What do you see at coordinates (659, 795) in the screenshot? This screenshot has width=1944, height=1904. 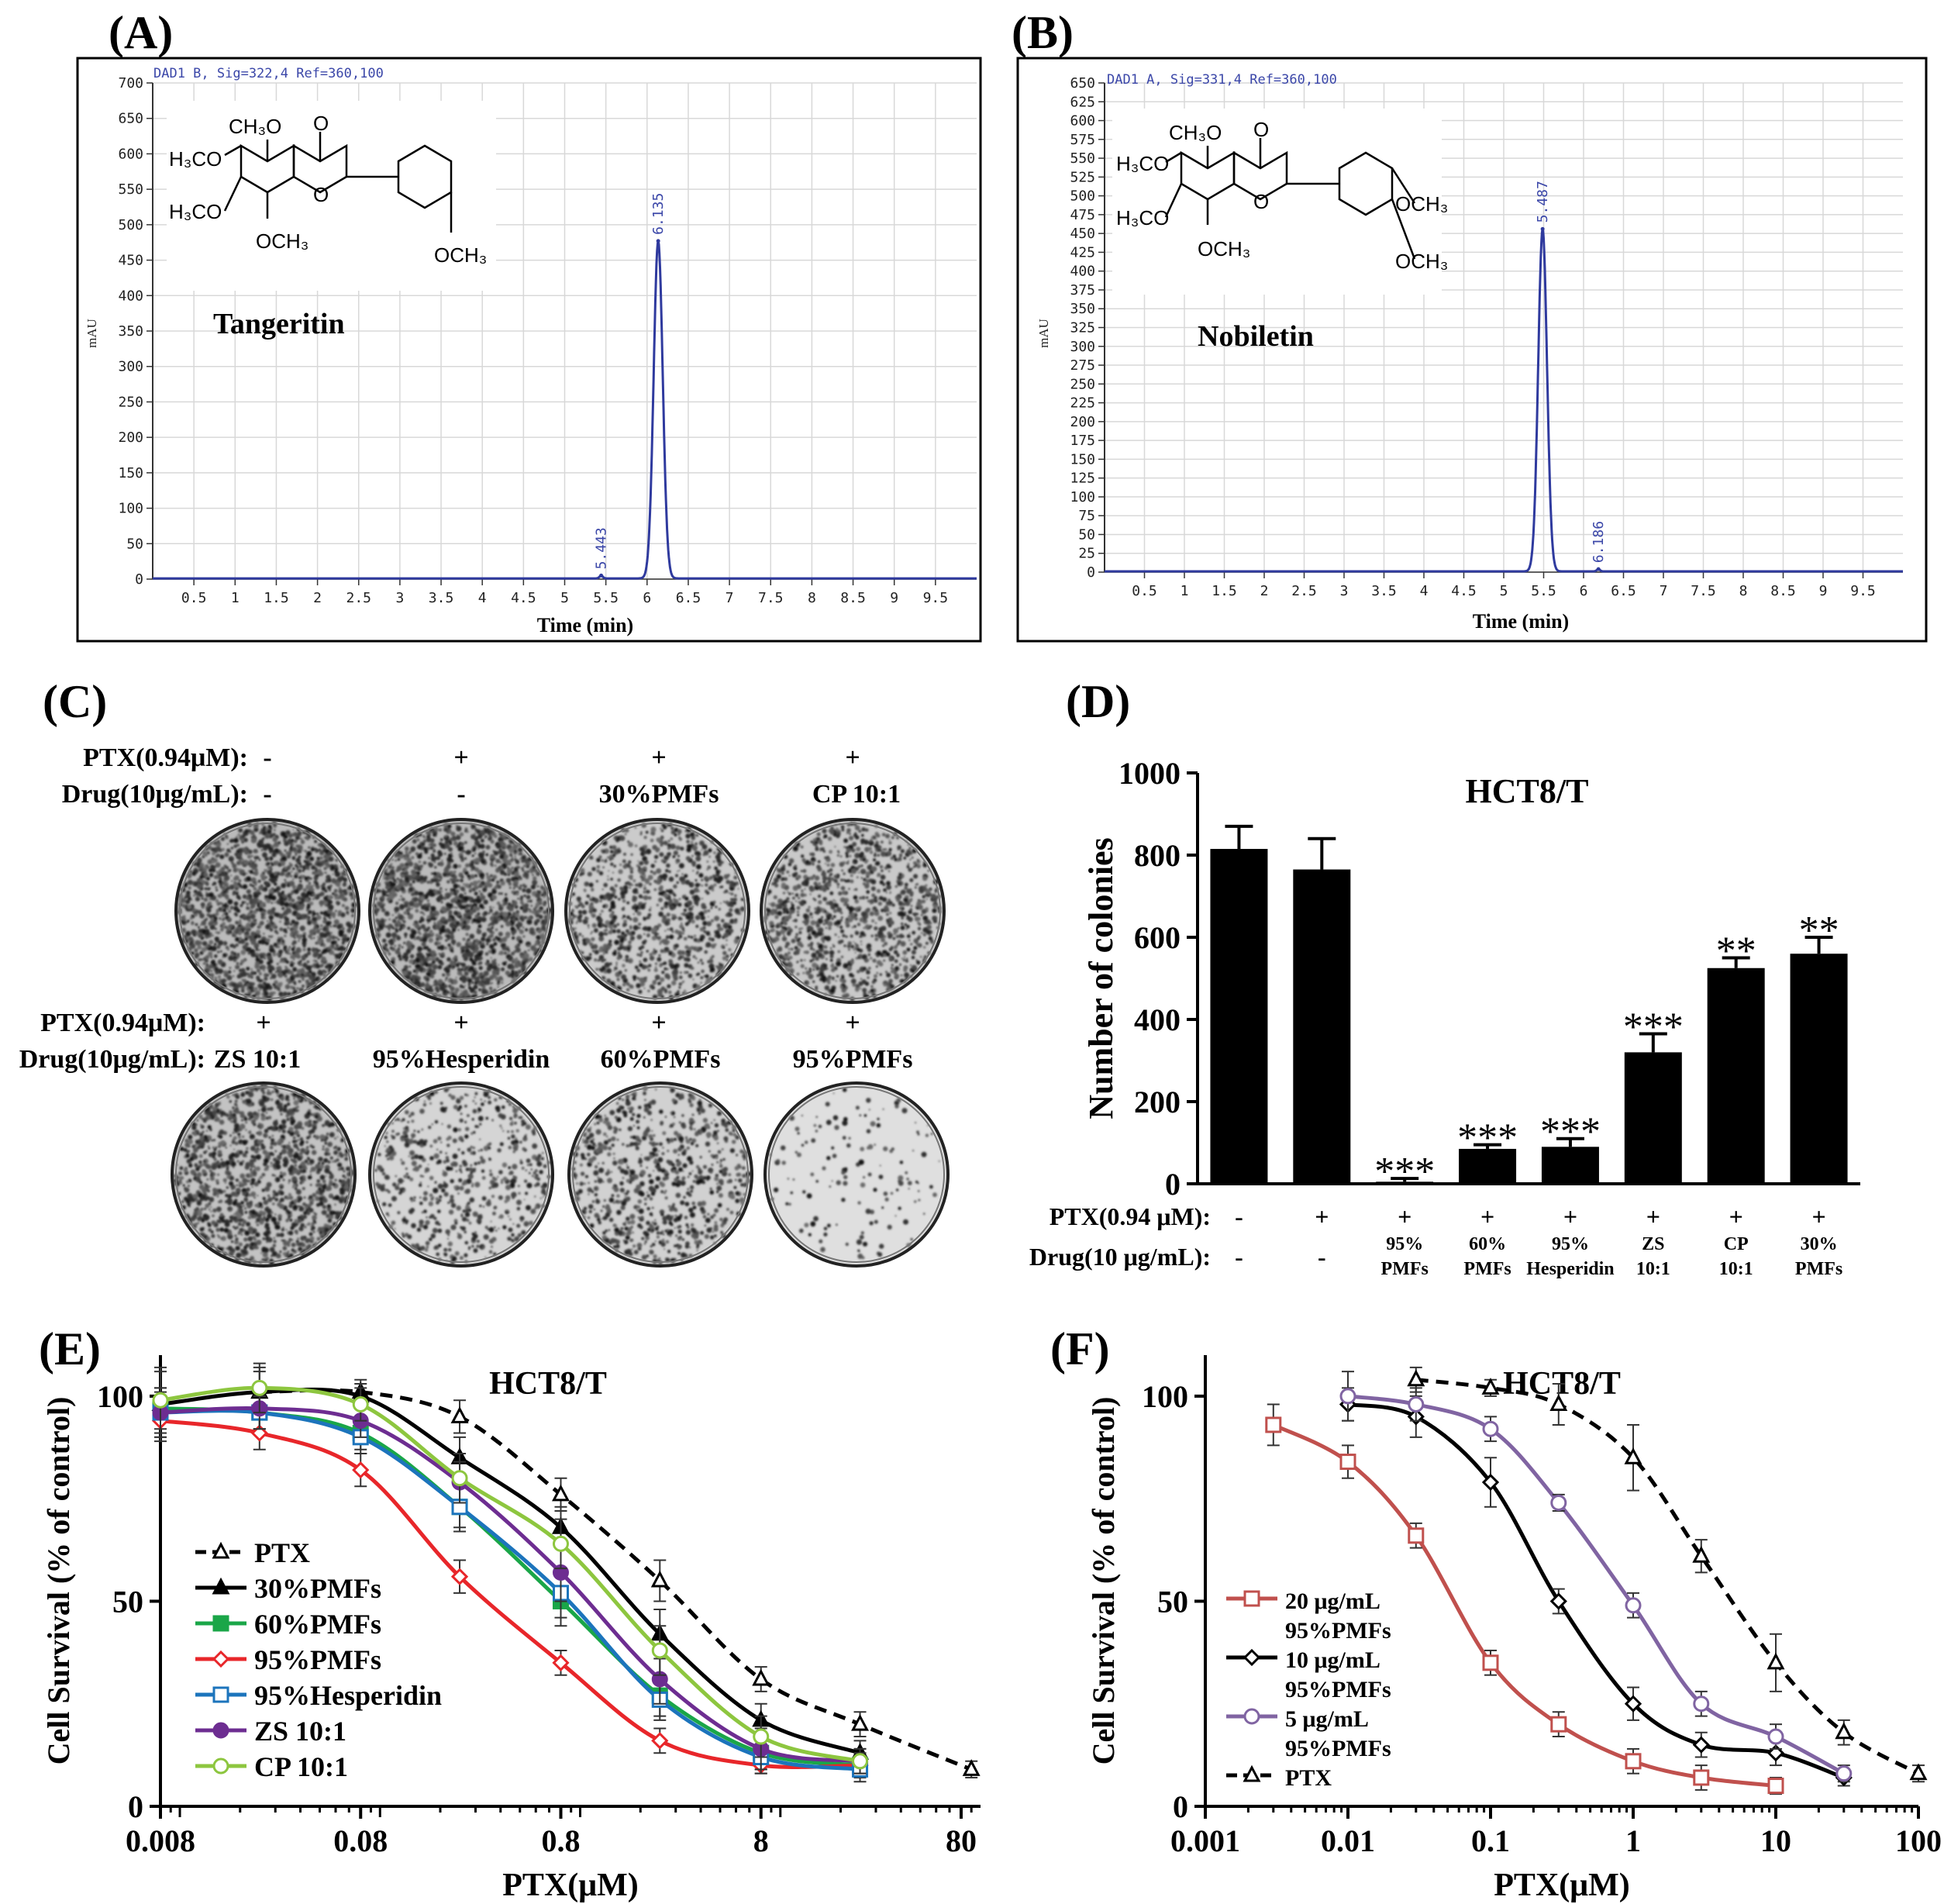 I see `panel-c-row1-drug-3: 30%PMFs` at bounding box center [659, 795].